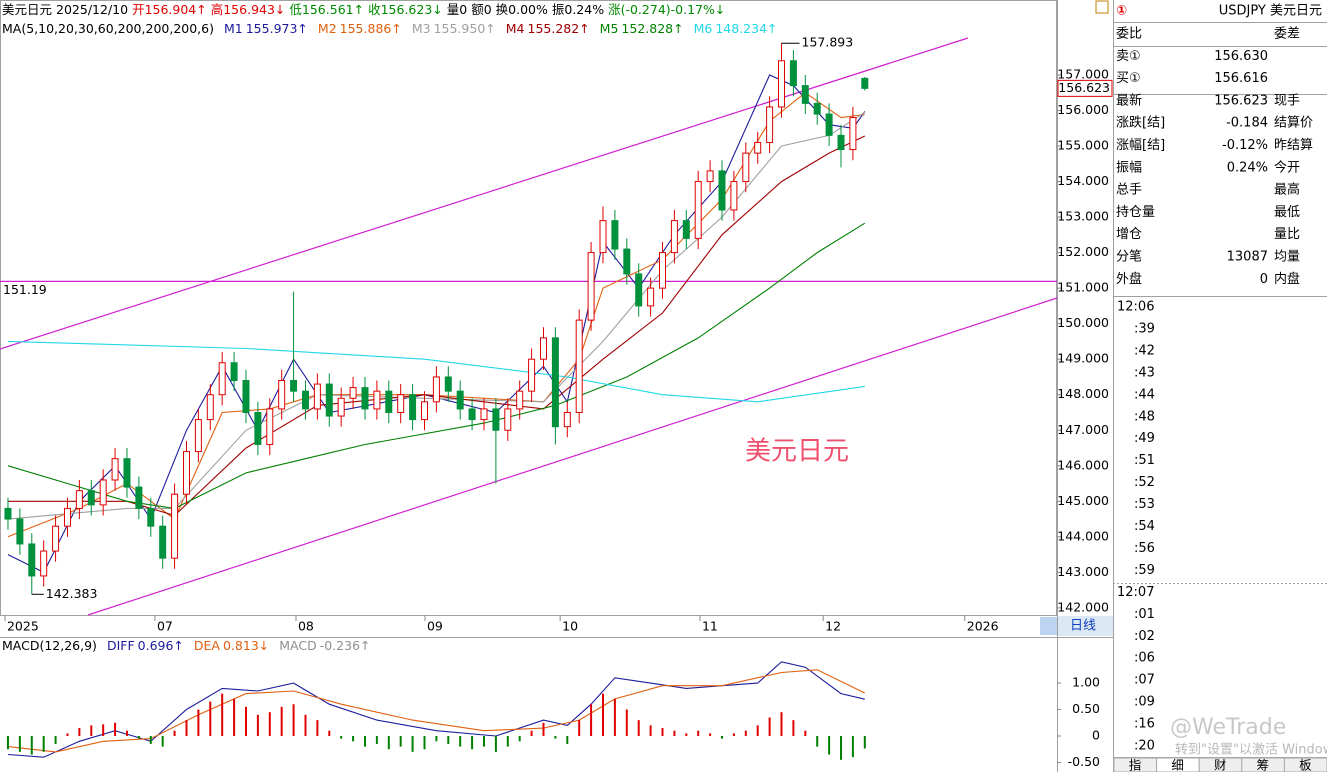 The height and width of the screenshot is (772, 1327). Describe the element at coordinates (746, 28) in the screenshot. I see `legend-value: 148.234↑` at that location.